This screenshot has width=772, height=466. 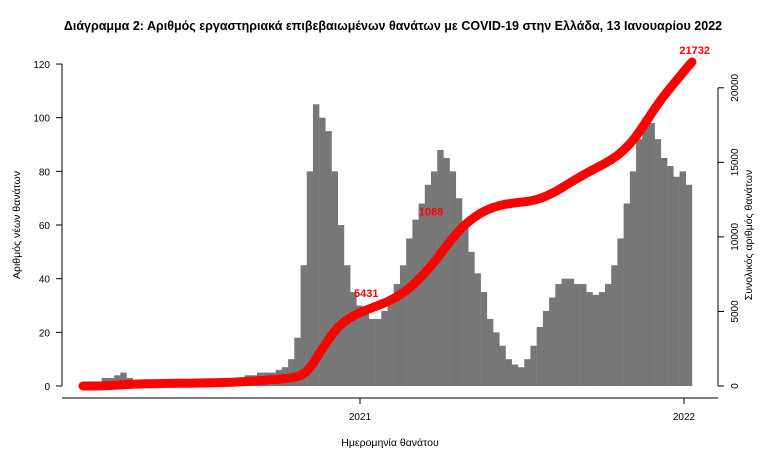 What do you see at coordinates (735, 87) in the screenshot?
I see `y-right-tick-label: 20000` at bounding box center [735, 87].